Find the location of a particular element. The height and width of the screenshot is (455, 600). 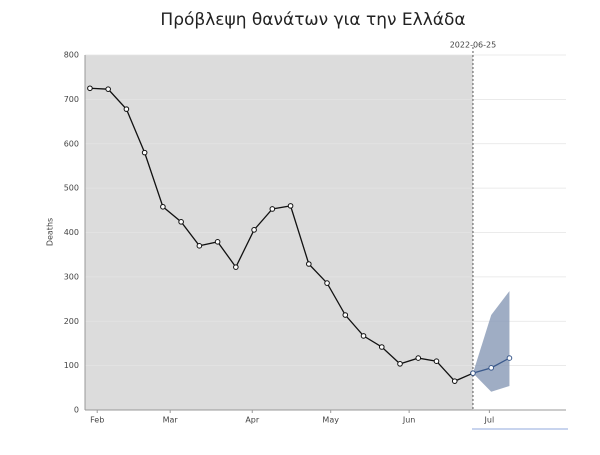

y-tick-label: 0 is located at coordinates (76, 410).